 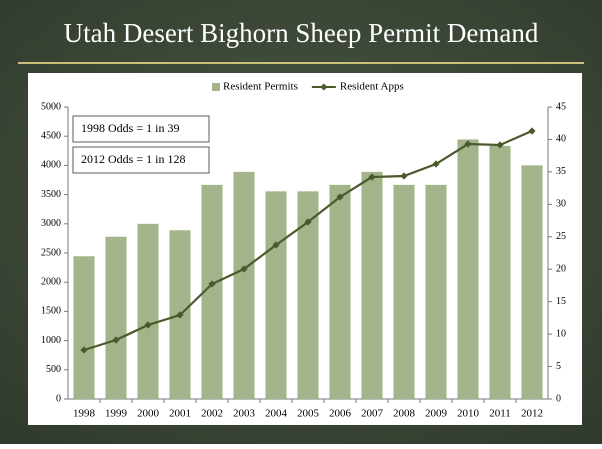 What do you see at coordinates (436, 414) in the screenshot?
I see `x-tick-label: 2009` at bounding box center [436, 414].